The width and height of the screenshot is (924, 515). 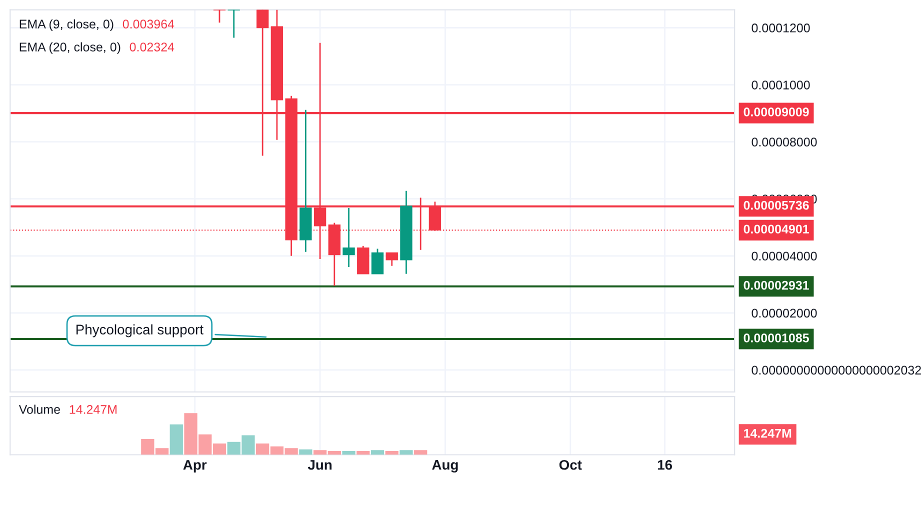 I want to click on y-tick-label: 0.00000000000000000002032, so click(x=836, y=370).